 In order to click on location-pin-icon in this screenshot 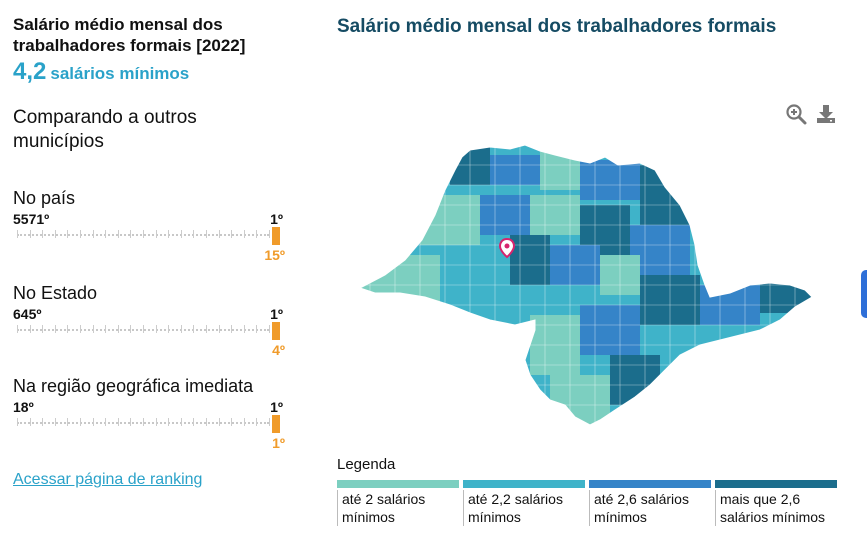, I will do `click(507, 248)`.